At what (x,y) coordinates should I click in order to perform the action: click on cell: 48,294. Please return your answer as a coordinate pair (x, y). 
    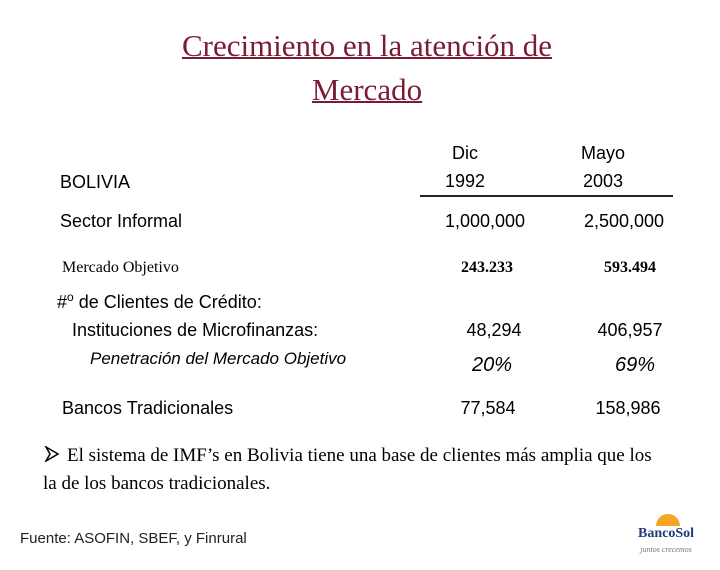
    Looking at the image, I should click on (494, 330).